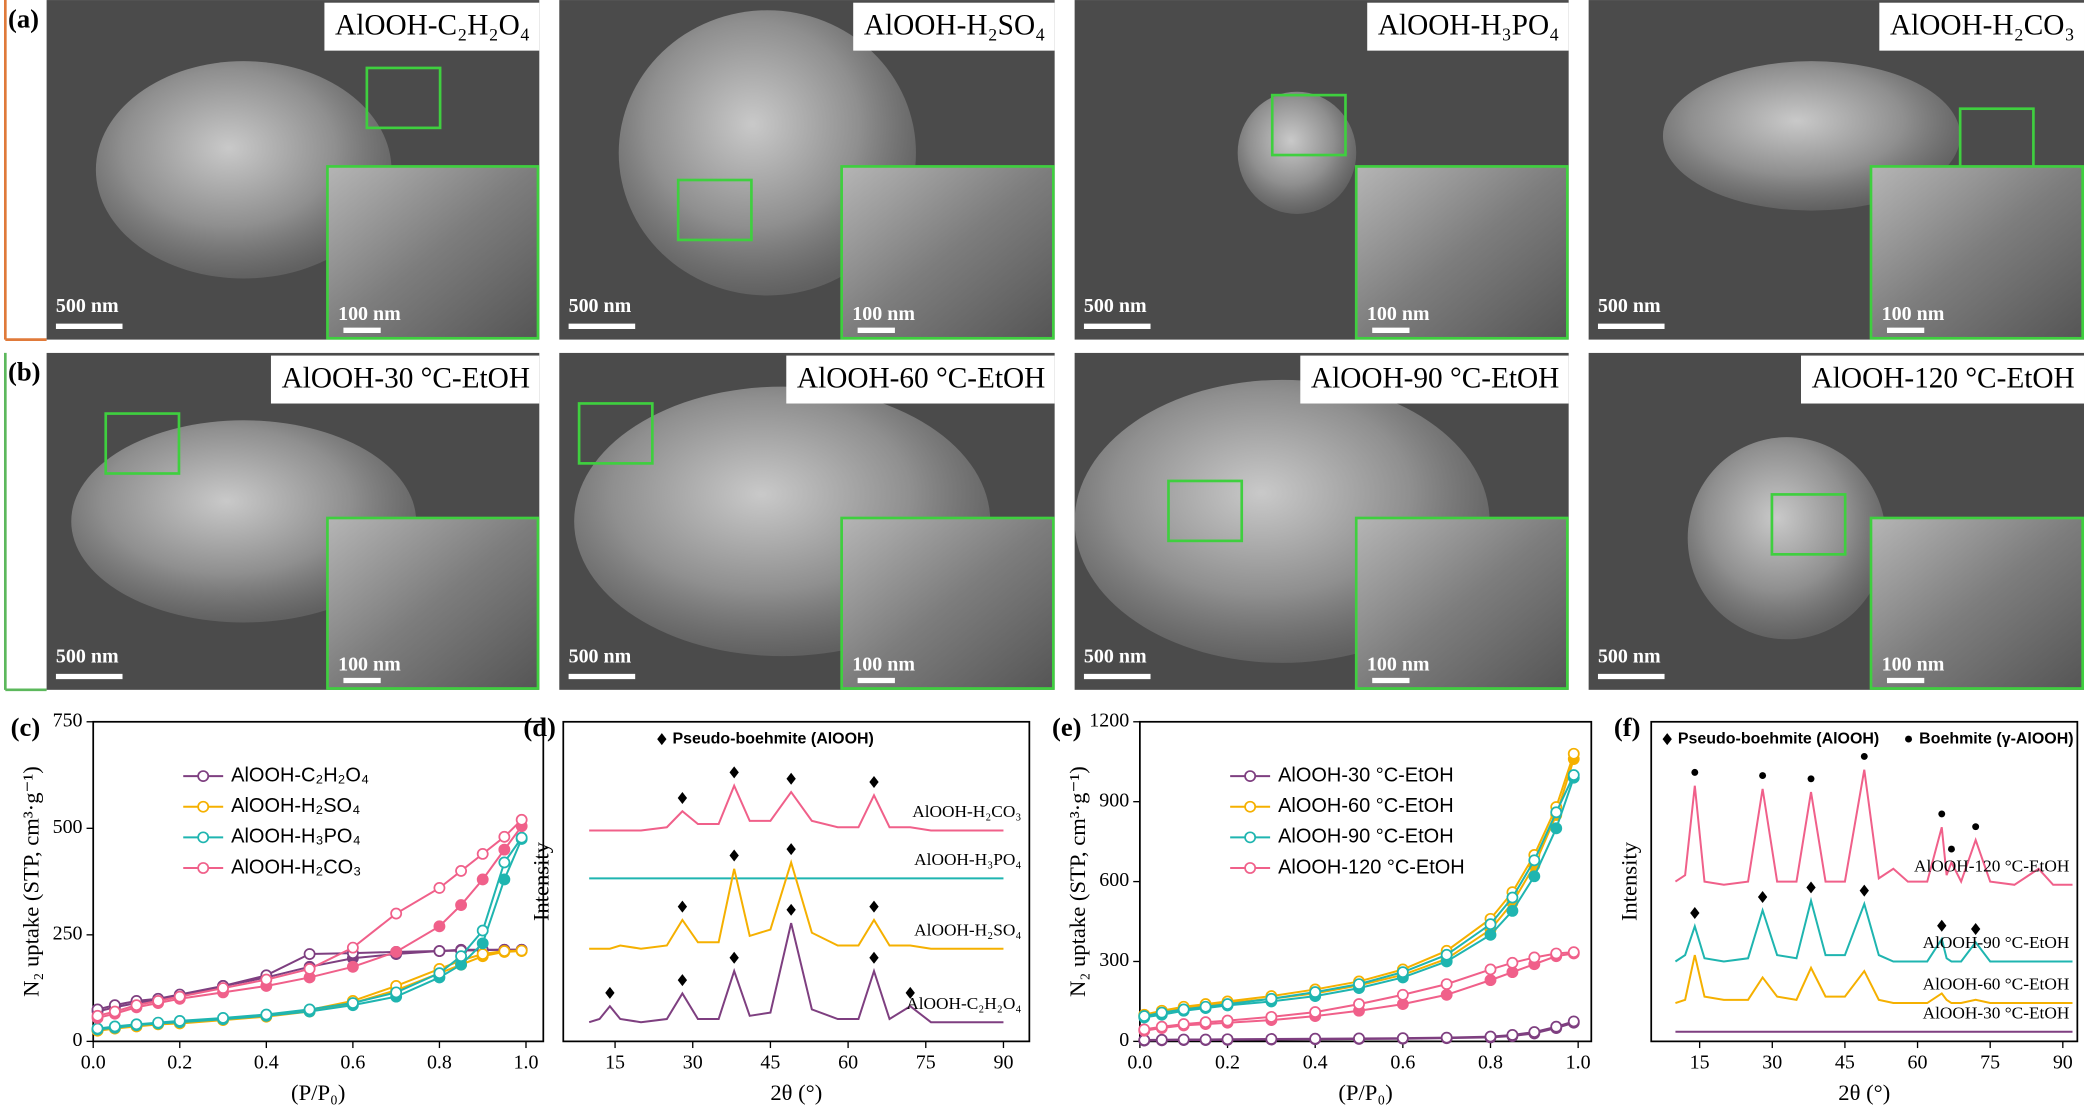 This screenshot has width=2088, height=1108. Describe the element at coordinates (1991, 865) in the screenshot. I see `series-label: AlOOH-120 °C-EtOH` at that location.